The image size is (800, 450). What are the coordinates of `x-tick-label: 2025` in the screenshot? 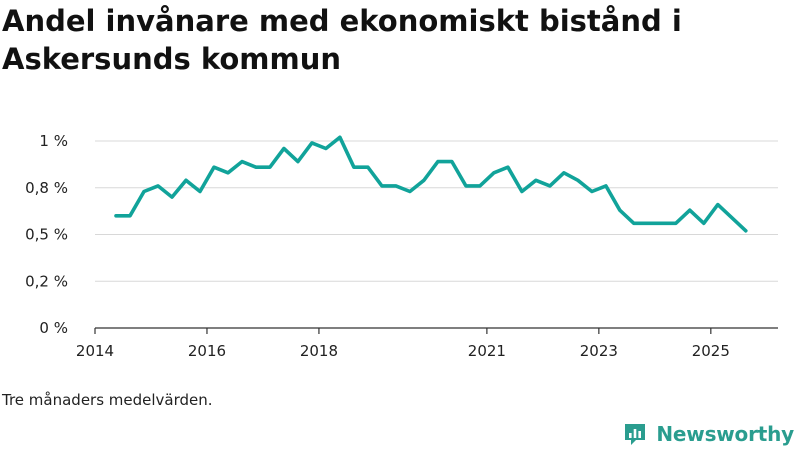 It's located at (711, 351).